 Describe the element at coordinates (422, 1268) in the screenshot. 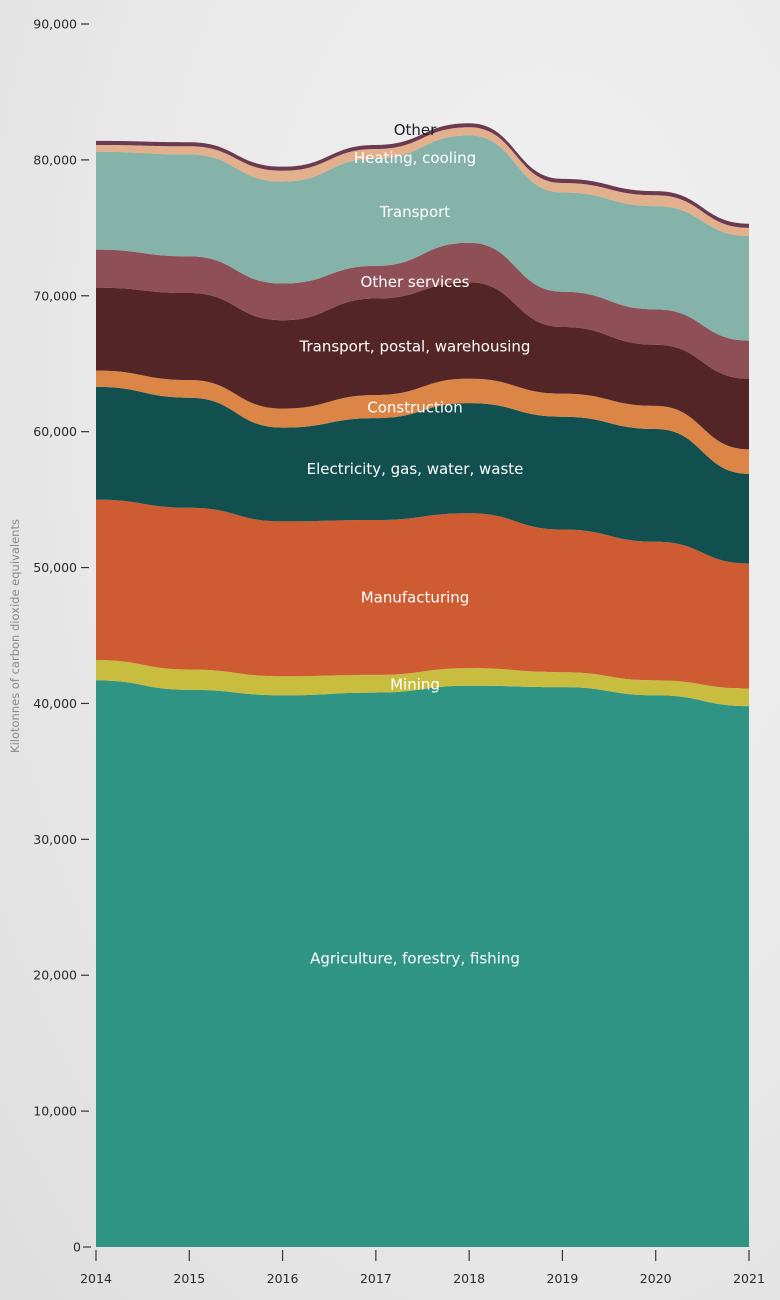

I see `x-axis: 2014 2015 2016 2017 2018 2019 2020 2021` at that location.